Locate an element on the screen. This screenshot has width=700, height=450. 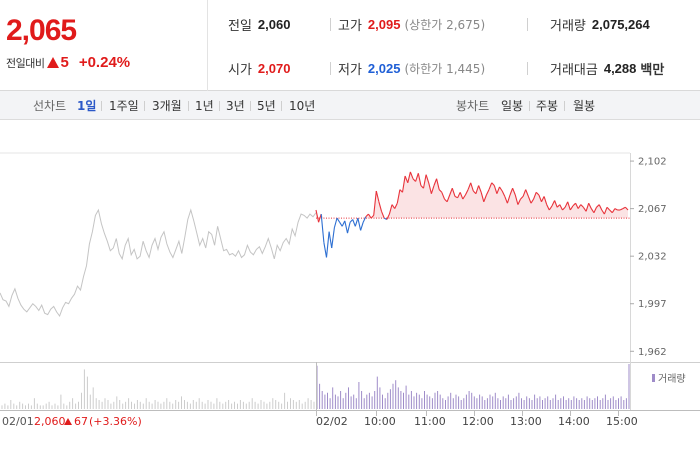
period-1w-button: 1주일 is located at coordinates (124, 106).